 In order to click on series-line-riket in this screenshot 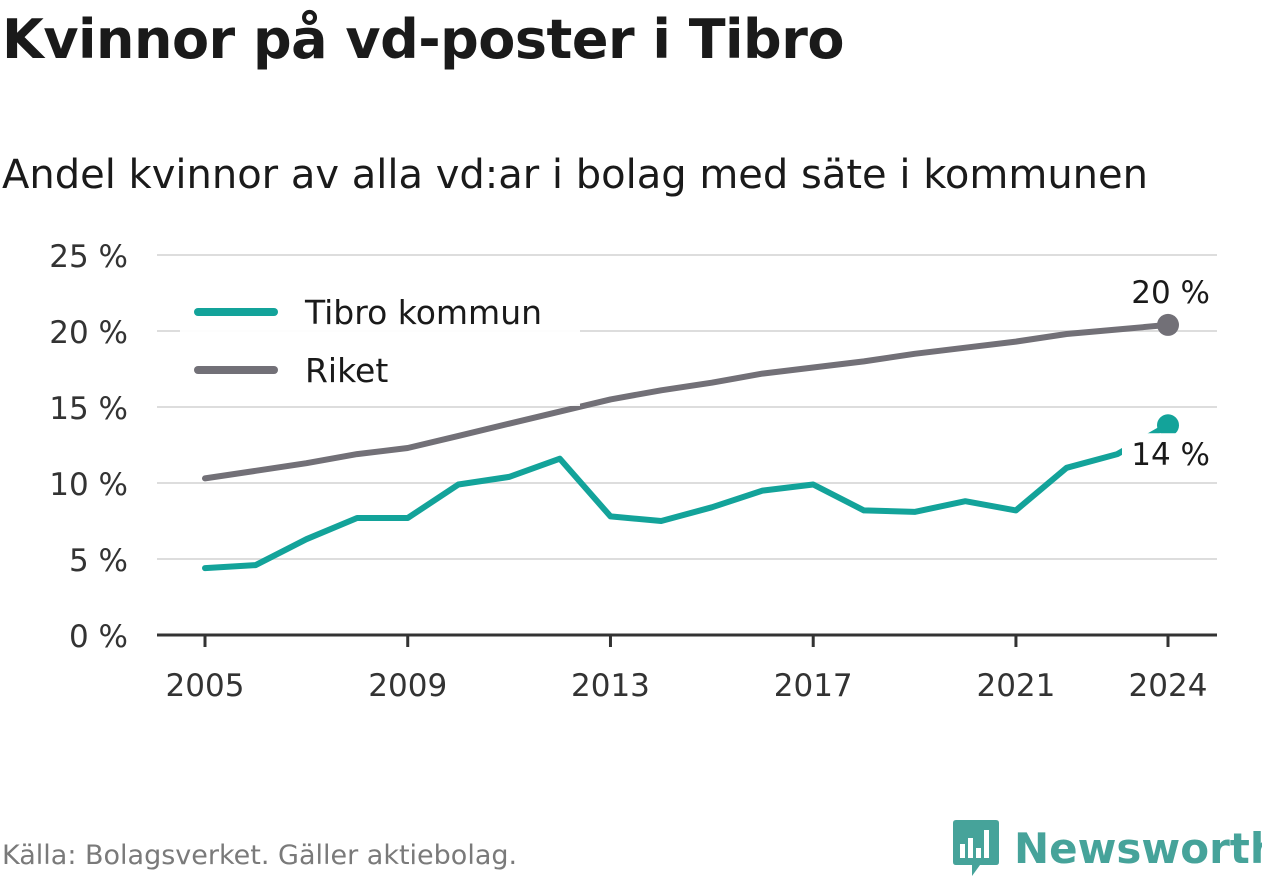, I will do `click(686, 401)`.